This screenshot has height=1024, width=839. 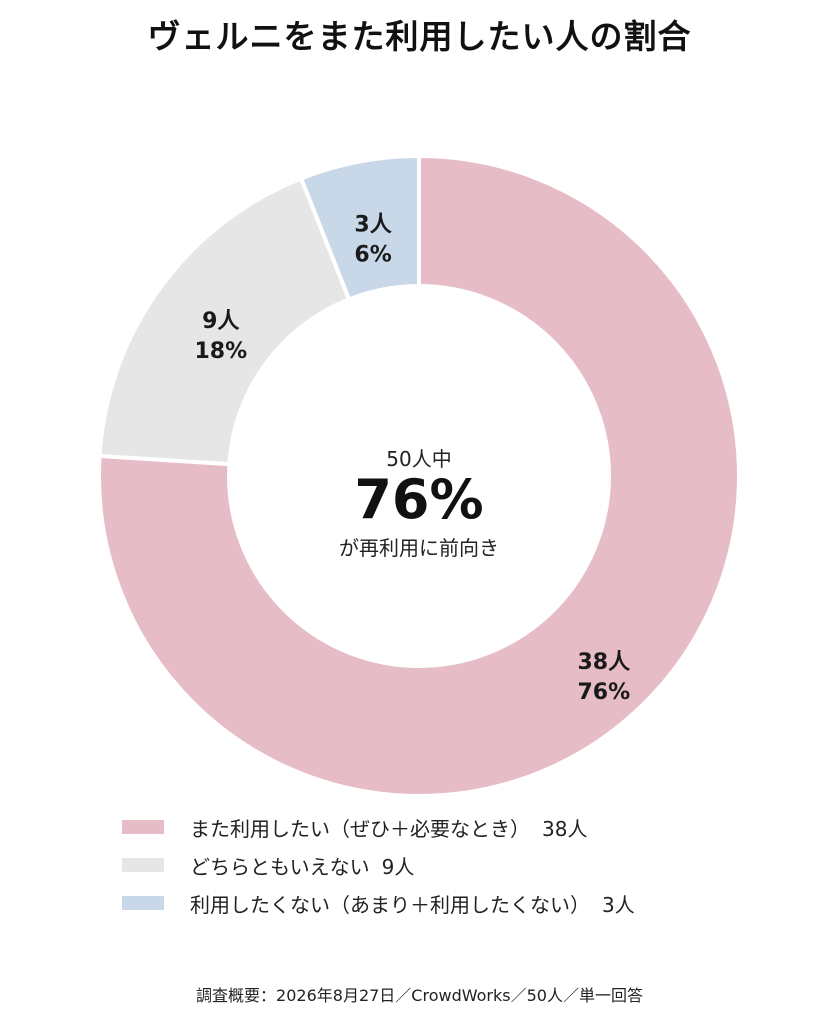 What do you see at coordinates (418, 499) in the screenshot?
I see `center-percentage: 76%` at bounding box center [418, 499].